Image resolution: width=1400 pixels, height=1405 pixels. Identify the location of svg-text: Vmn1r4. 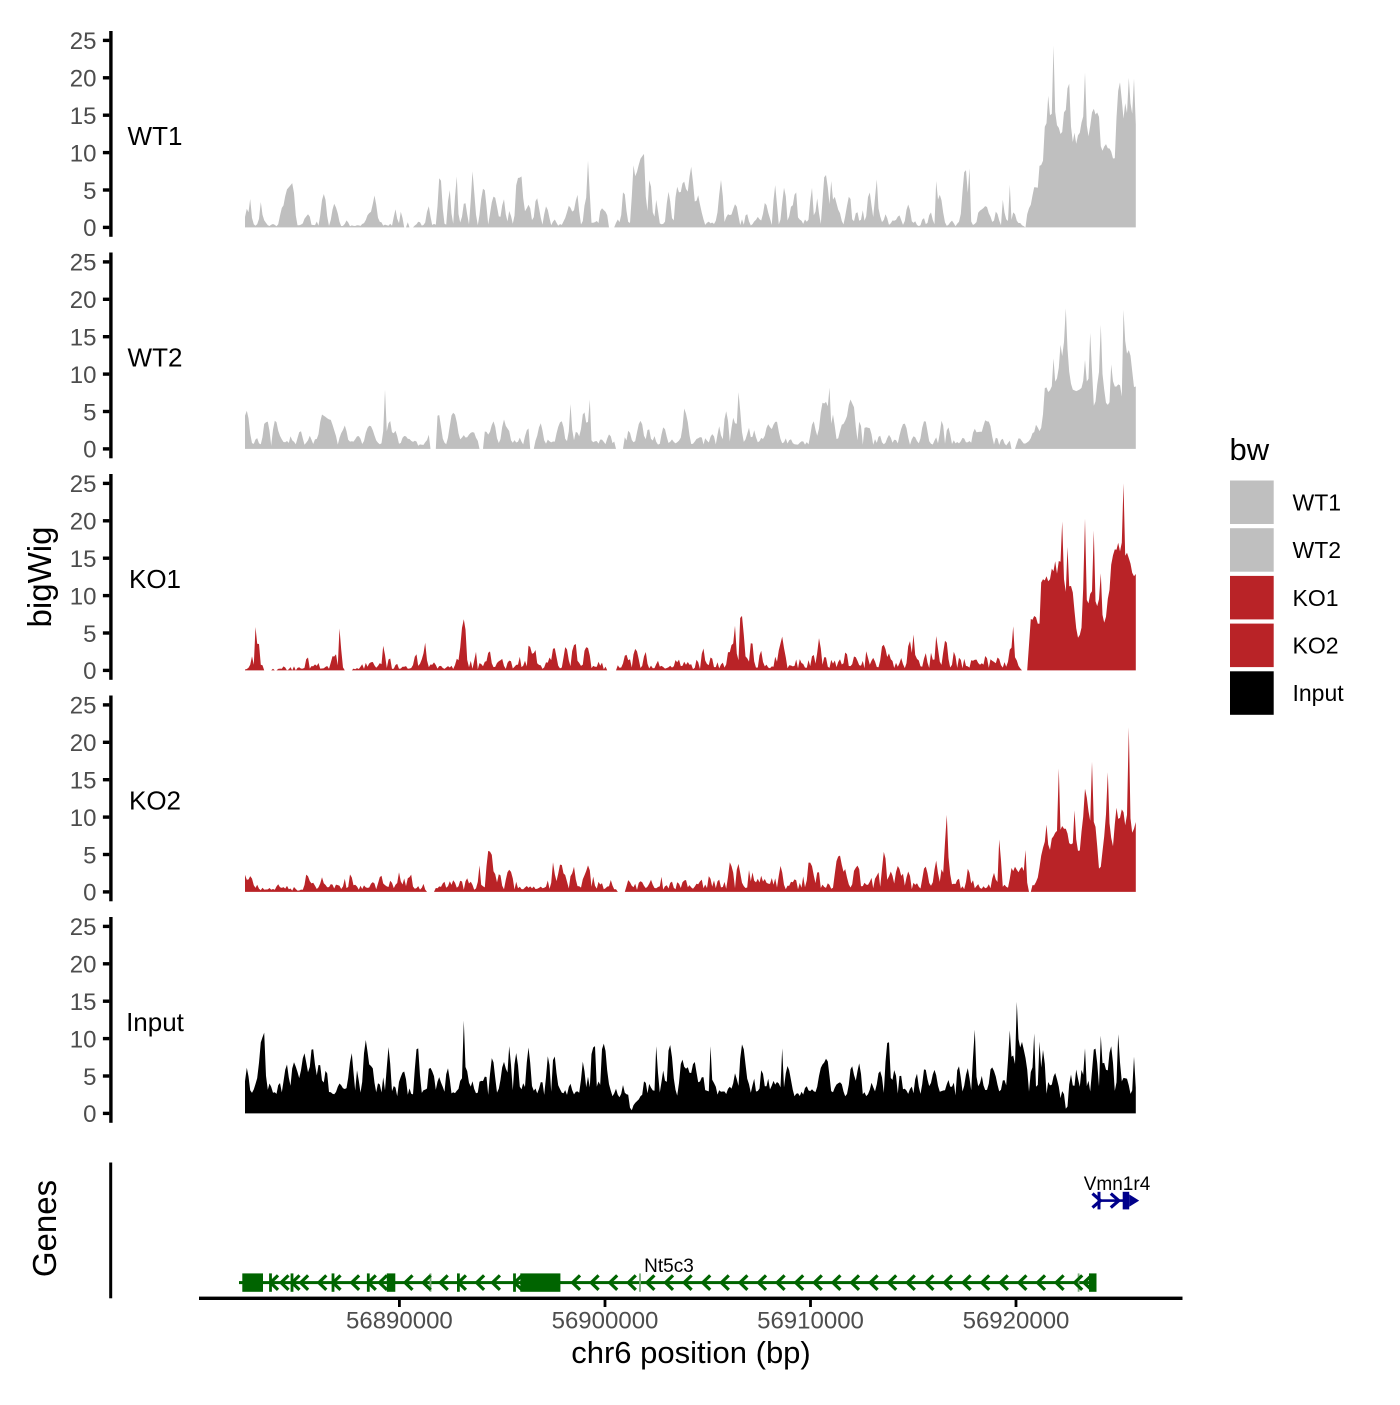
(1117, 1184).